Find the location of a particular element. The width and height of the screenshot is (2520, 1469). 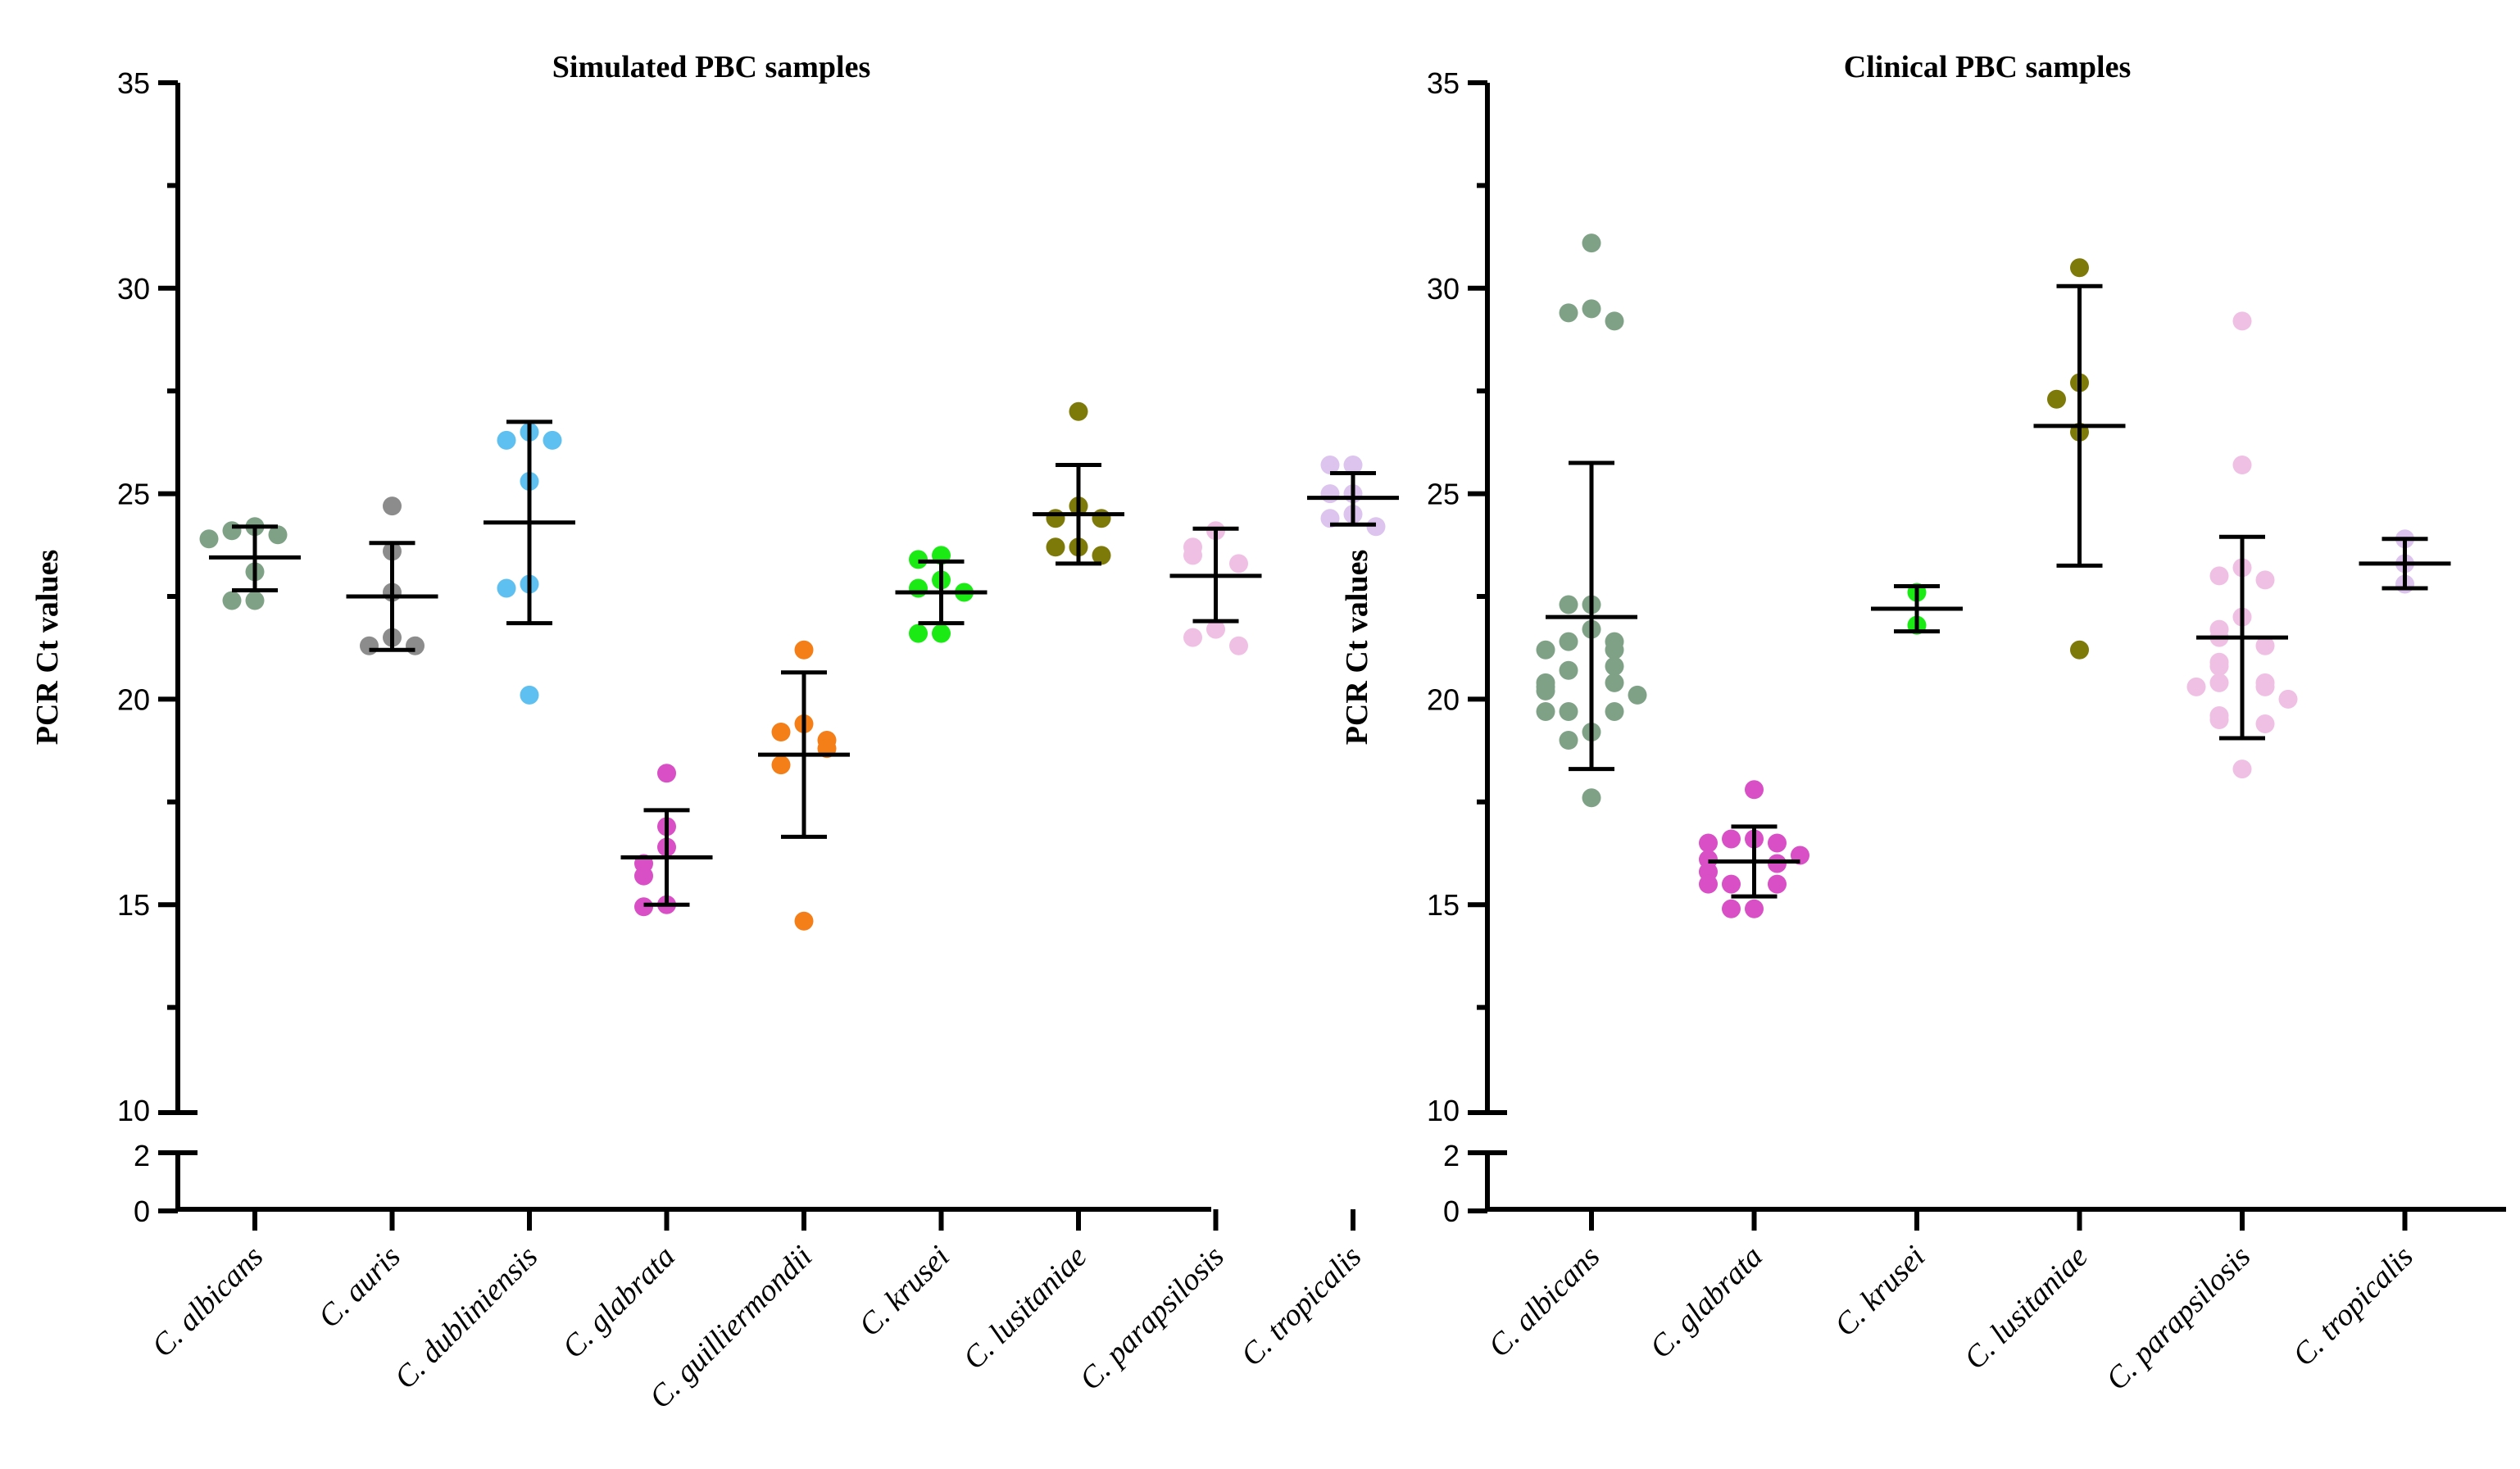

x-tick-label: C. dubliniensis is located at coordinates (466, 1318).